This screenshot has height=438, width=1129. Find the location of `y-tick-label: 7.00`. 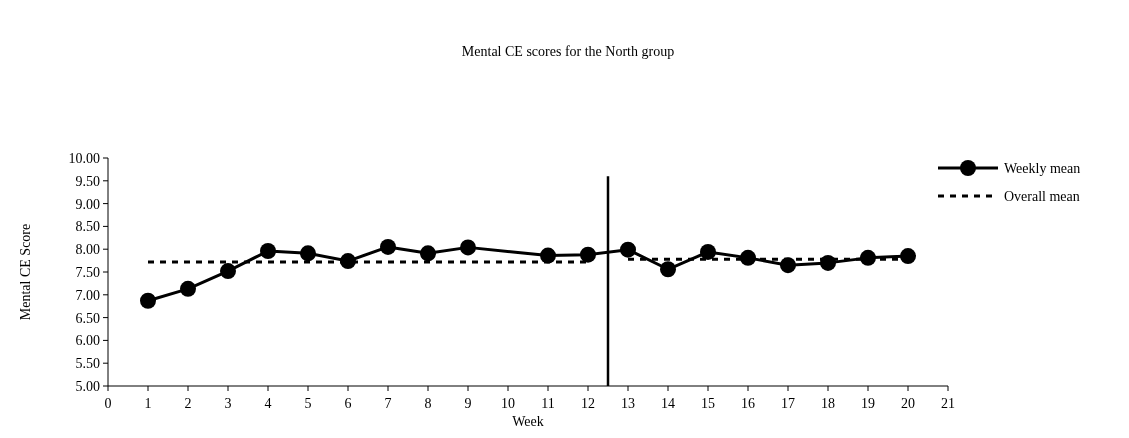

y-tick-label: 7.00 is located at coordinates (87, 295).